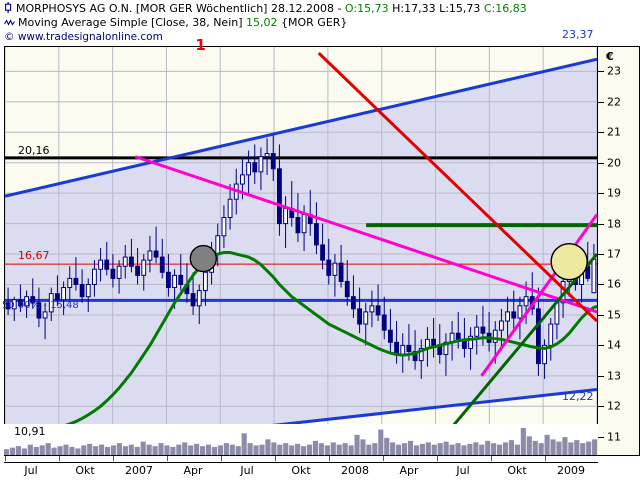  I want to click on price-axis: € 23 22 21 20 19 18 17 16 15 14 13 12 11, so click(619, 251).